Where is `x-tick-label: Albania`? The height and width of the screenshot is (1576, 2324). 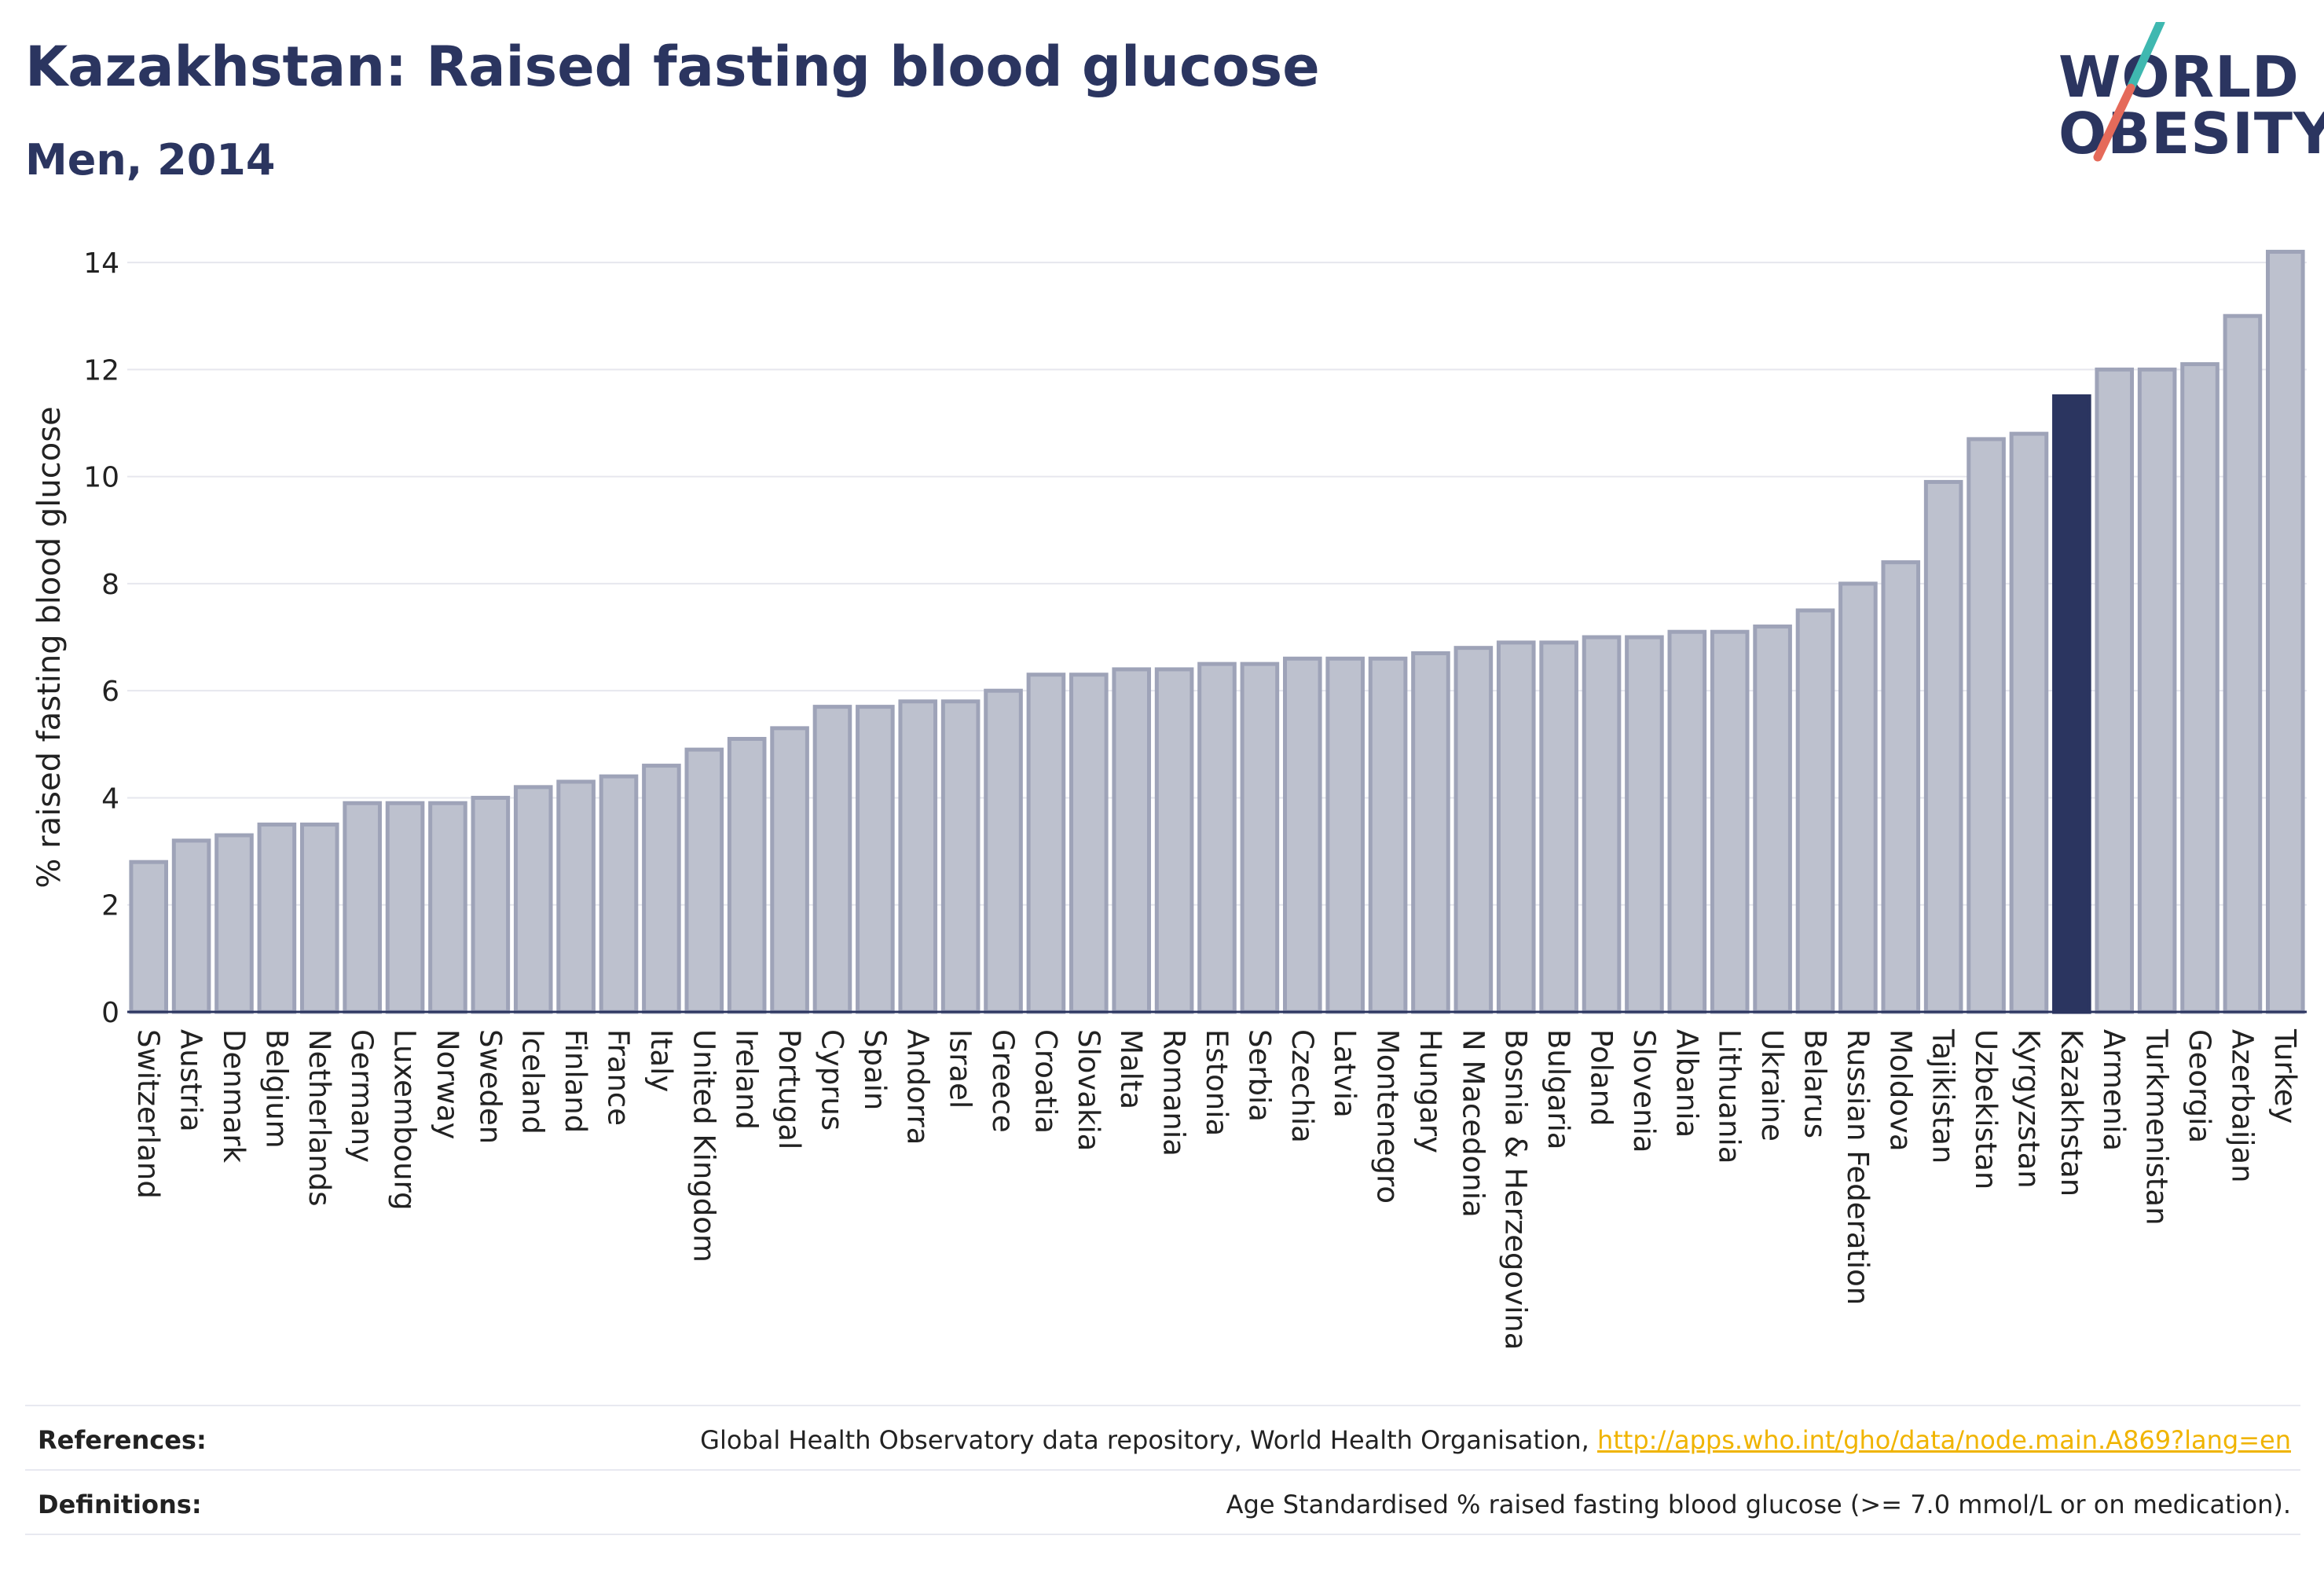 x-tick-label: Albania is located at coordinates (1686, 1083).